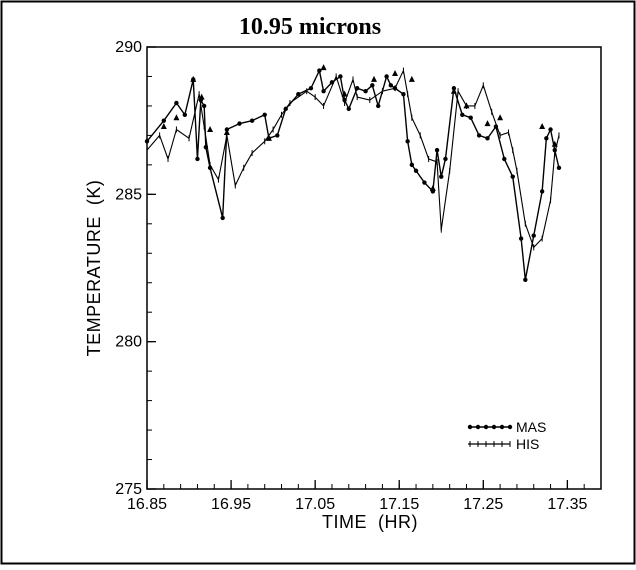 Image resolution: width=636 pixels, height=570 pixels. Describe the element at coordinates (128, 489) in the screenshot. I see `y-tick-label: 275` at that location.